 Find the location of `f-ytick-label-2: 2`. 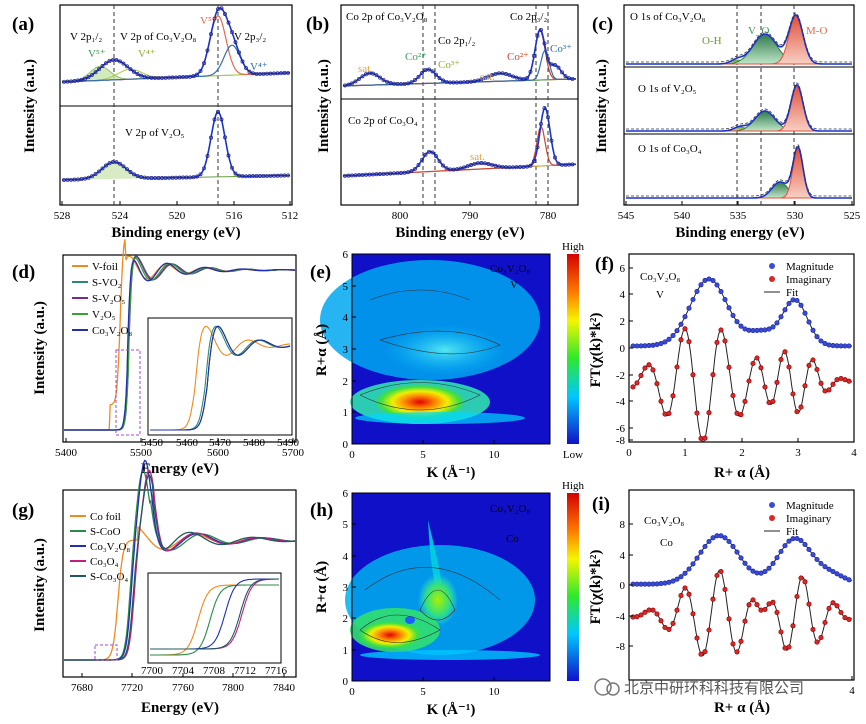

f-ytick-label-2: 2 is located at coordinates (623, 322).